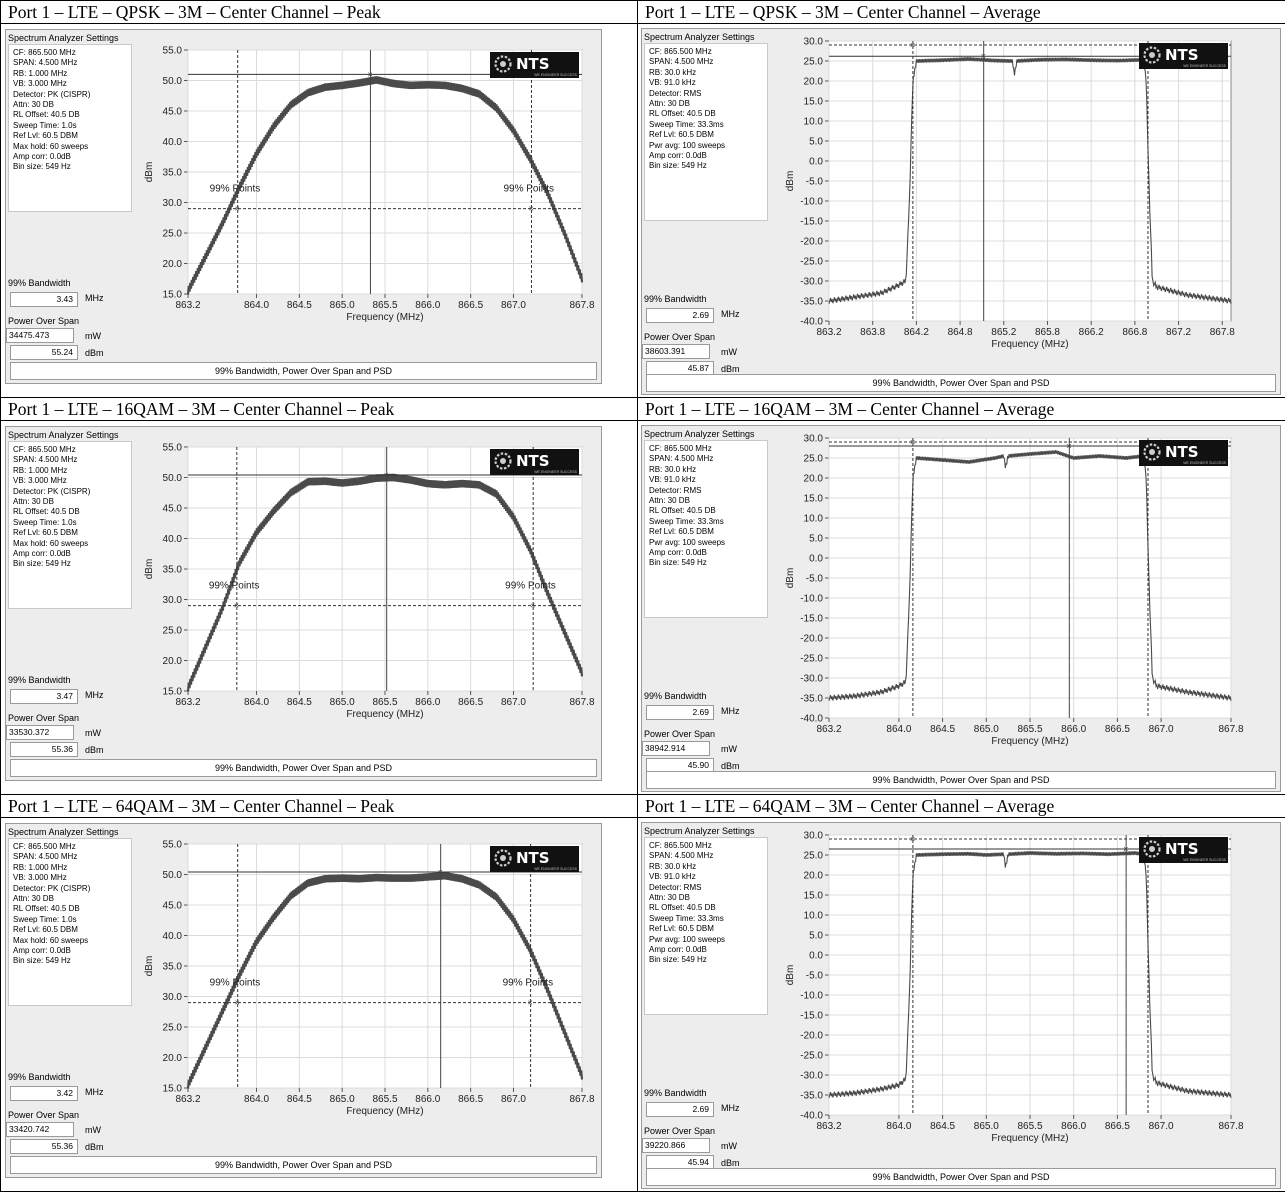  What do you see at coordinates (678, 553) in the screenshot?
I see `settings-line: Amp corr: 0.0dB` at bounding box center [678, 553].